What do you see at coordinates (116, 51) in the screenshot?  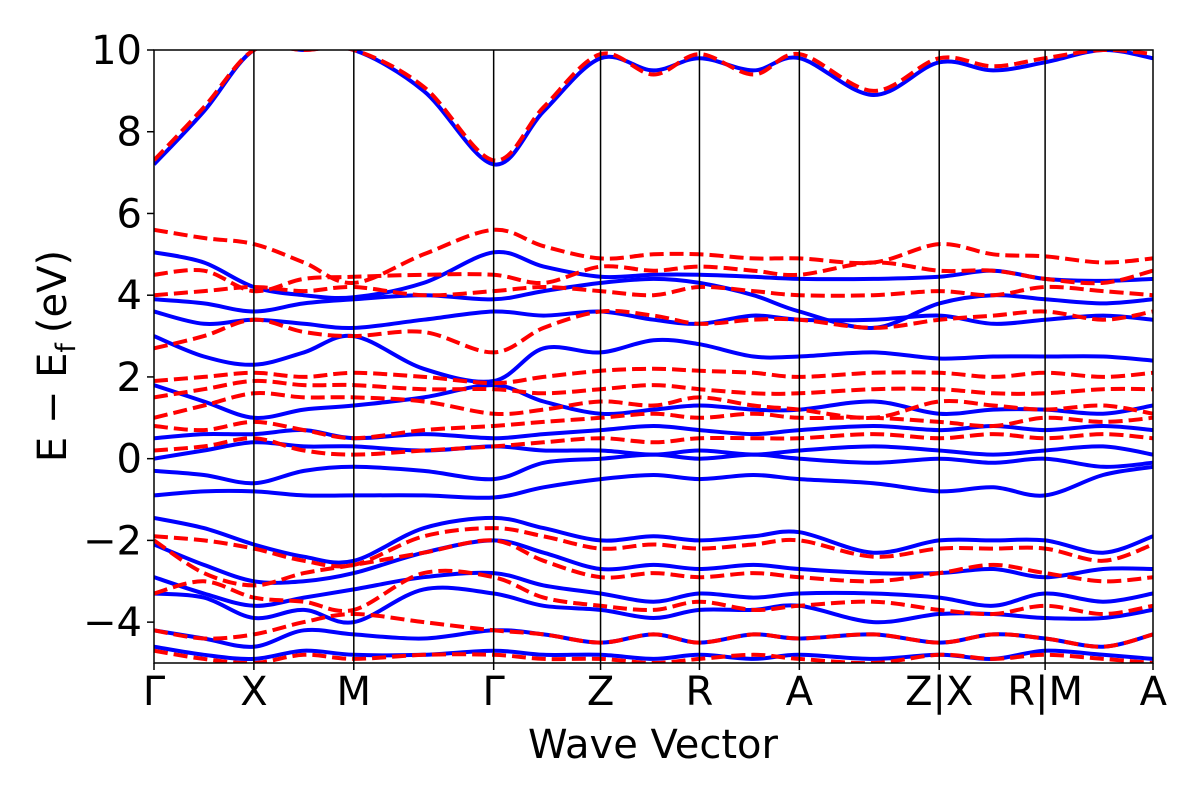 I see `y-tick-label-0: 10` at bounding box center [116, 51].